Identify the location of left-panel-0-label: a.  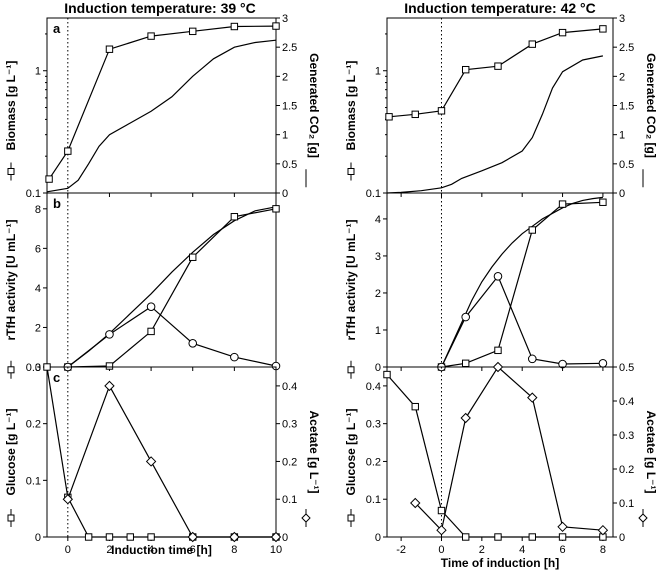
(57, 28).